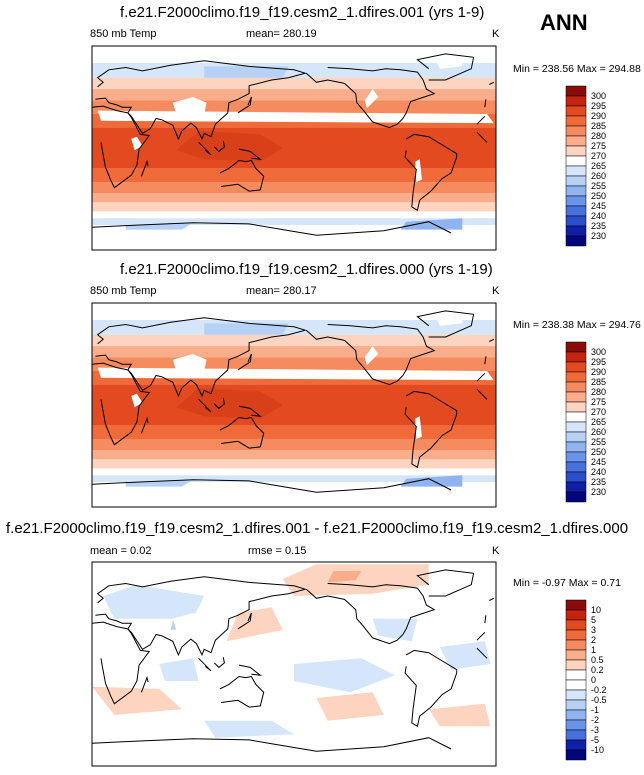 The image size is (644, 775). Describe the element at coordinates (595, 730) in the screenshot. I see `colorbar-tick-label: -3` at that location.